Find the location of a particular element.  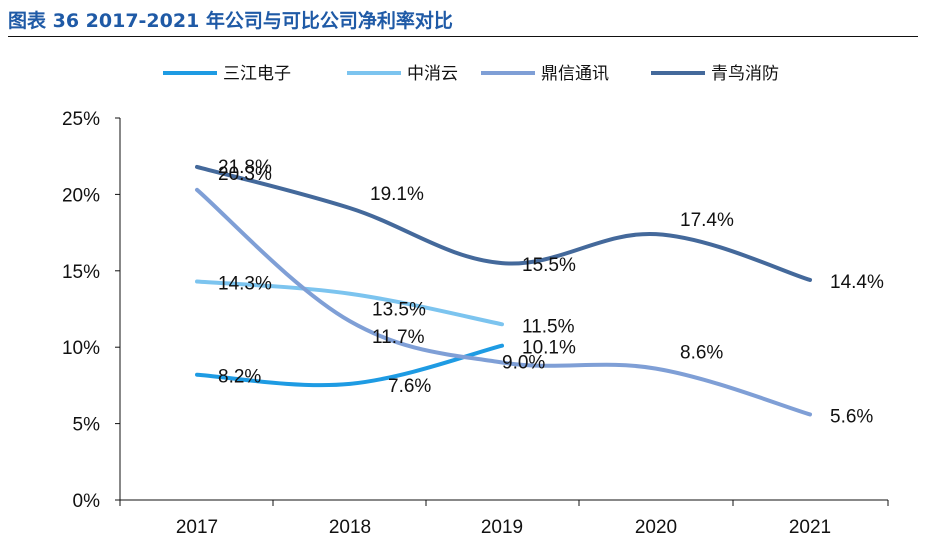

data-label-dingxin: 8.6% is located at coordinates (701, 353).